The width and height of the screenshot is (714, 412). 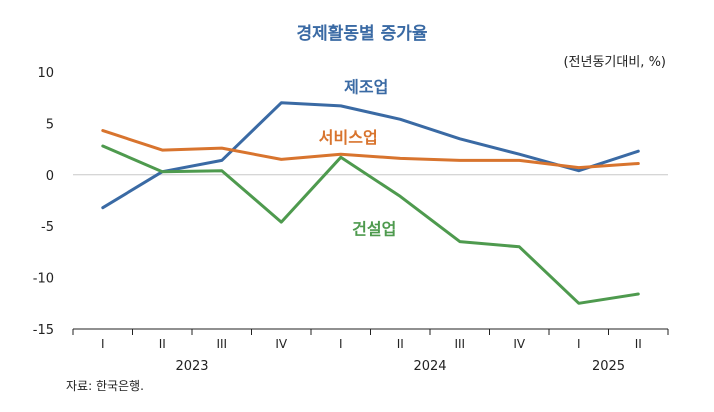 What do you see at coordinates (366, 86) in the screenshot?
I see `series-label: 제조업` at bounding box center [366, 86].